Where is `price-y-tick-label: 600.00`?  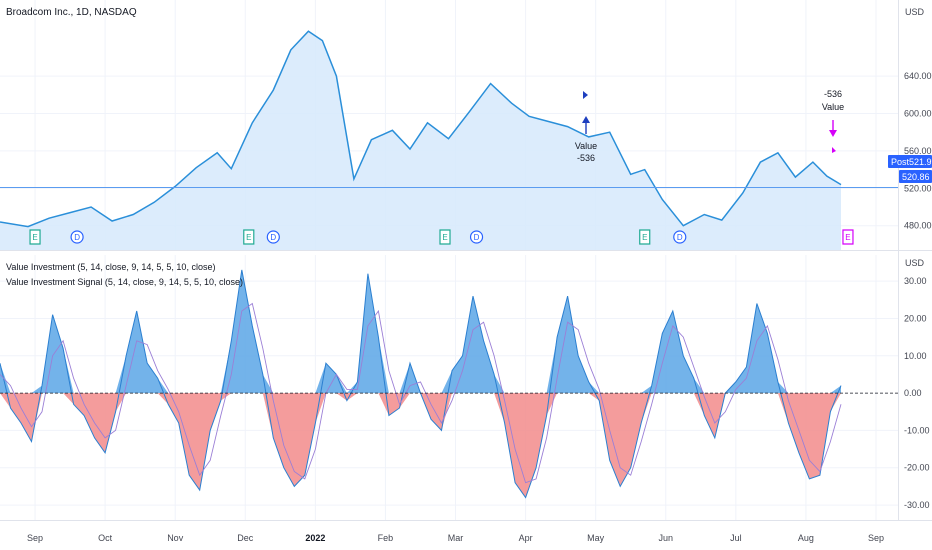
price-y-tick-label: 600.00 is located at coordinates (918, 113).